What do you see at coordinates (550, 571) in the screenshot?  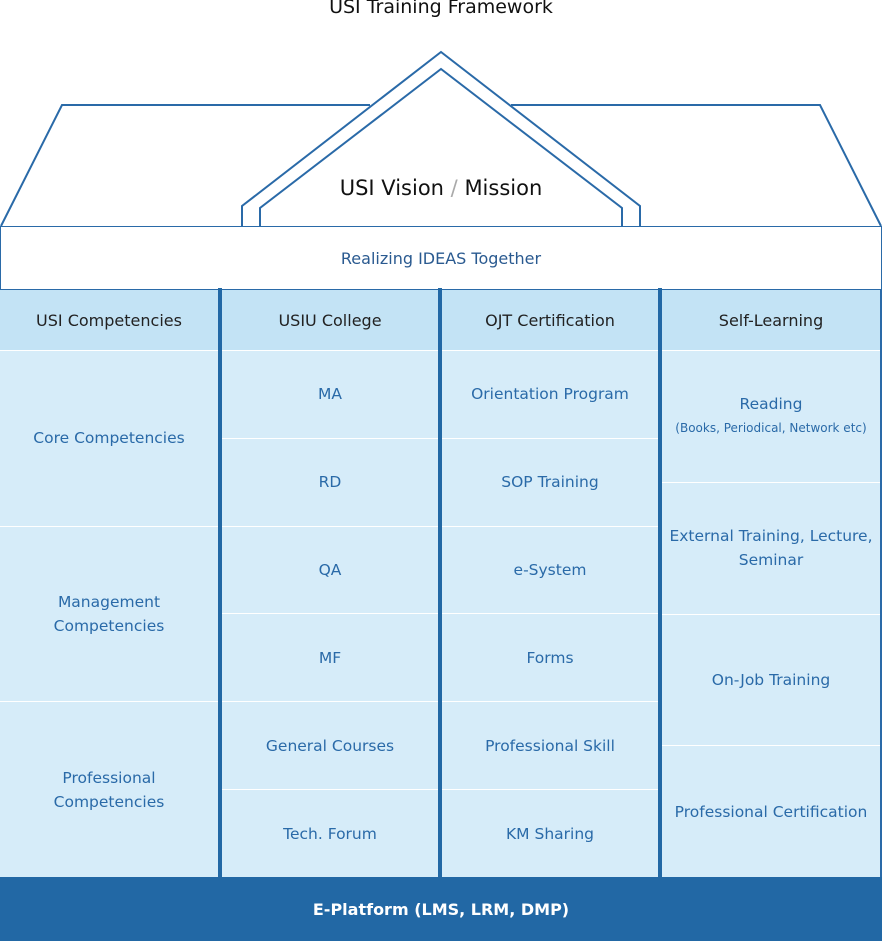 I see `cell: e-System` at bounding box center [550, 571].